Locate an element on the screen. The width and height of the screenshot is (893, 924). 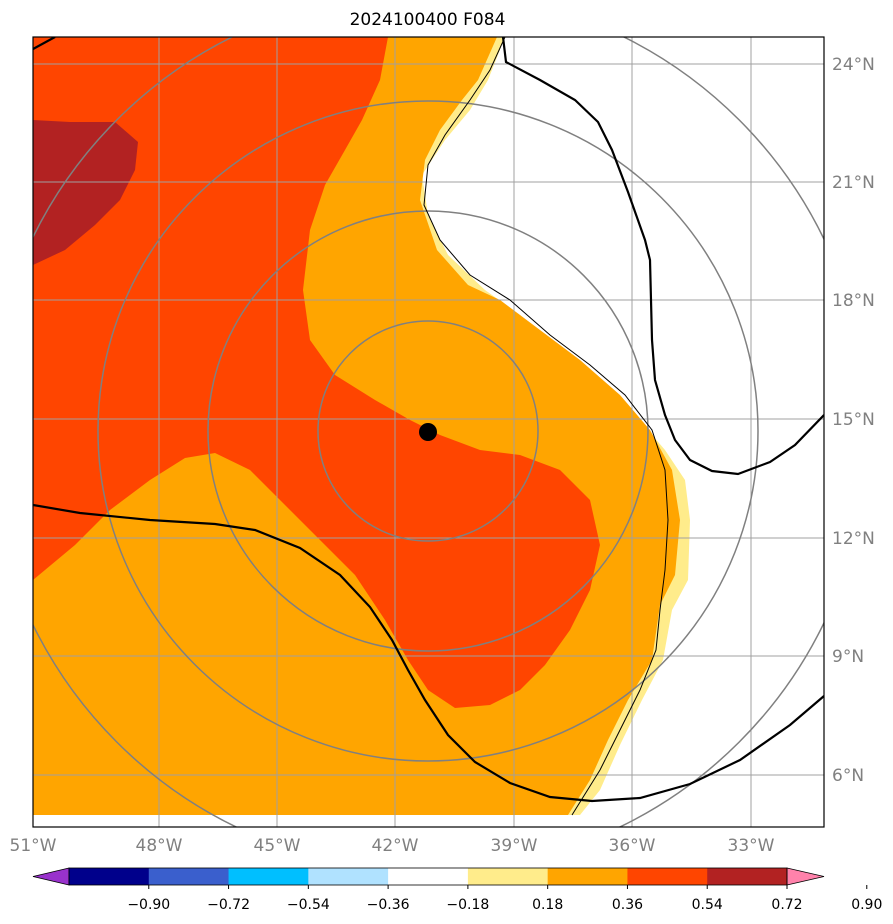
lon-label: 33°W is located at coordinates (751, 846).